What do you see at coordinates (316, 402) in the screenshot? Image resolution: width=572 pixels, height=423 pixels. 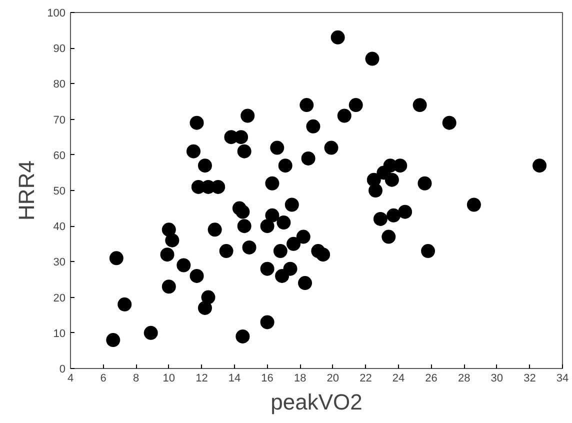 I see `x-axis-title: peakVO2` at bounding box center [316, 402].